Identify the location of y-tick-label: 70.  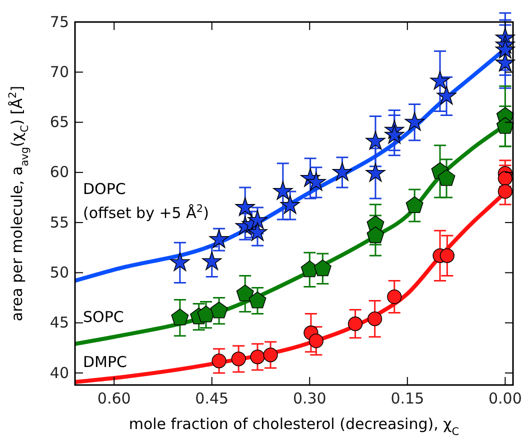
(59, 71).